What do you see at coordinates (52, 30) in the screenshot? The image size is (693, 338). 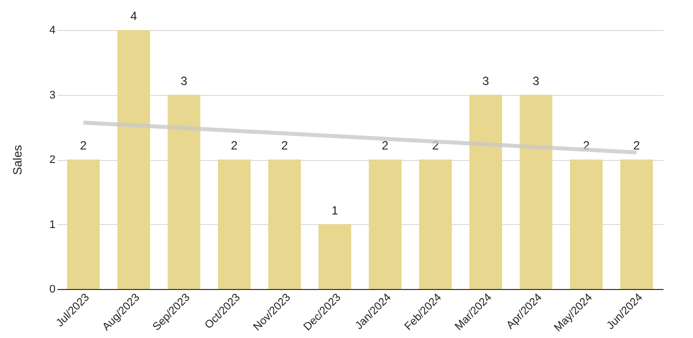 I see `y-tick-label: 4` at bounding box center [52, 30].